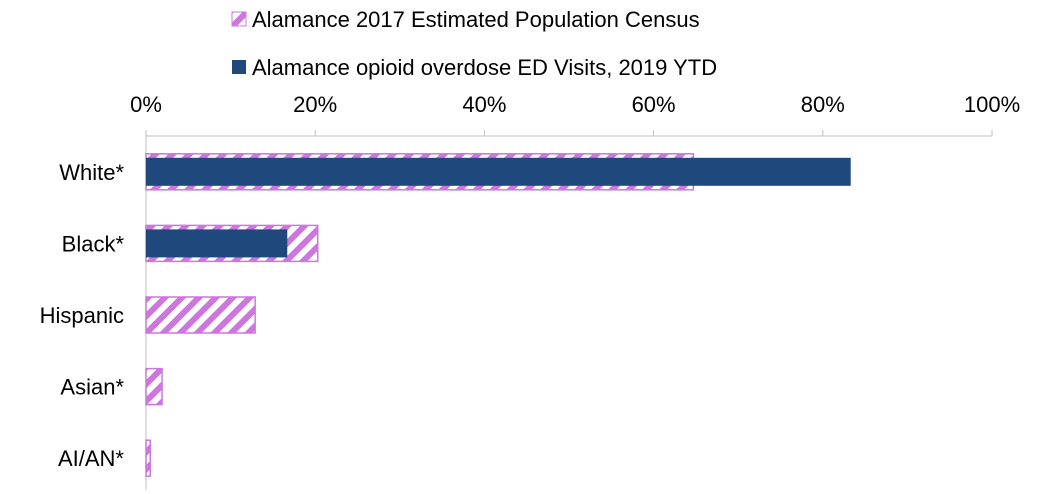 The image size is (1048, 494). What do you see at coordinates (992, 104) in the screenshot?
I see `x-tick-label: 100%` at bounding box center [992, 104].